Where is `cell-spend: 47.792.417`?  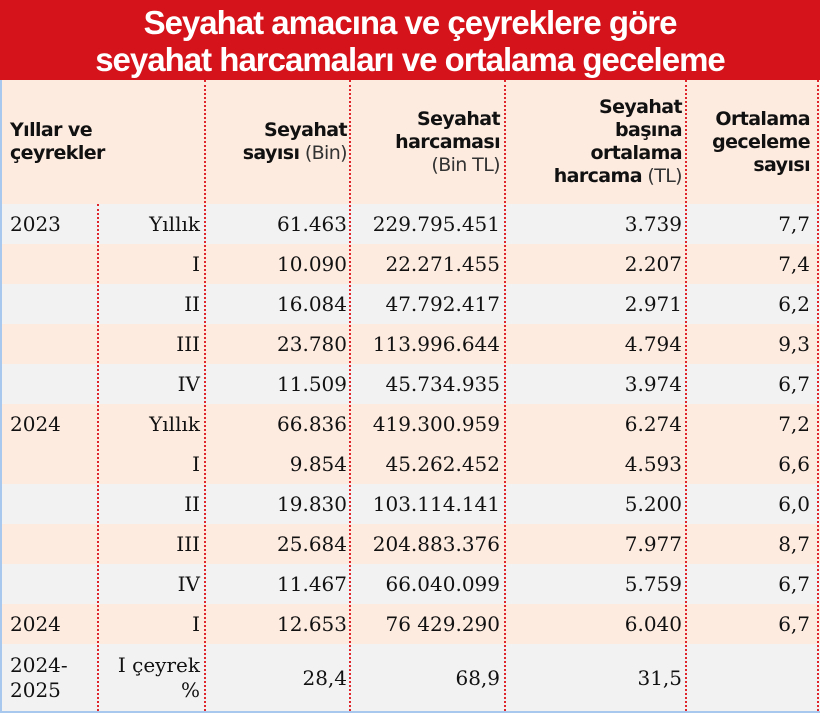 cell-spend: 47.792.417 is located at coordinates (442, 304).